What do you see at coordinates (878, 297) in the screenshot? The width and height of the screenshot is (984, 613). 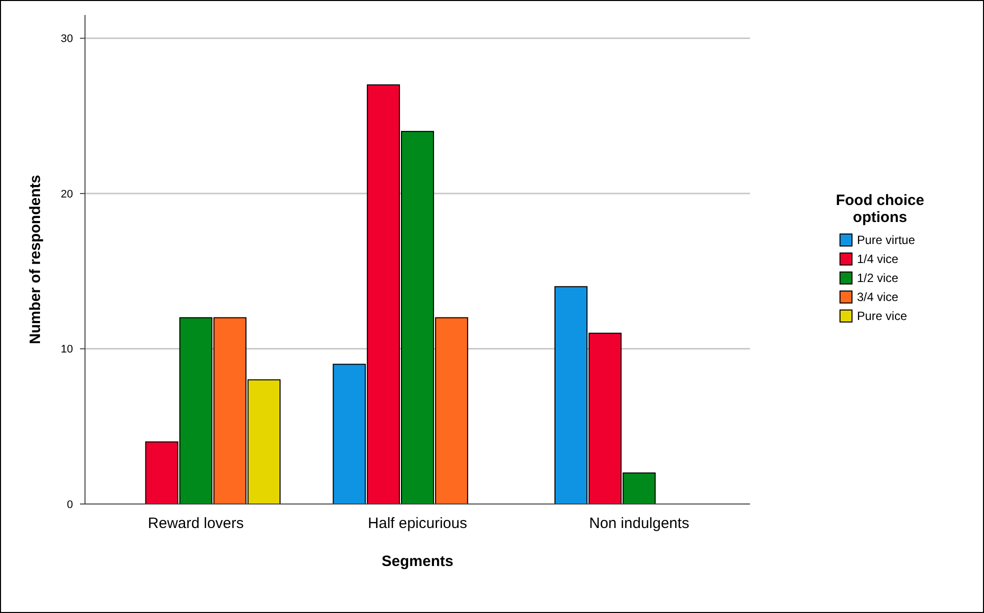 I see `legend-label: 3/4 vice` at bounding box center [878, 297].